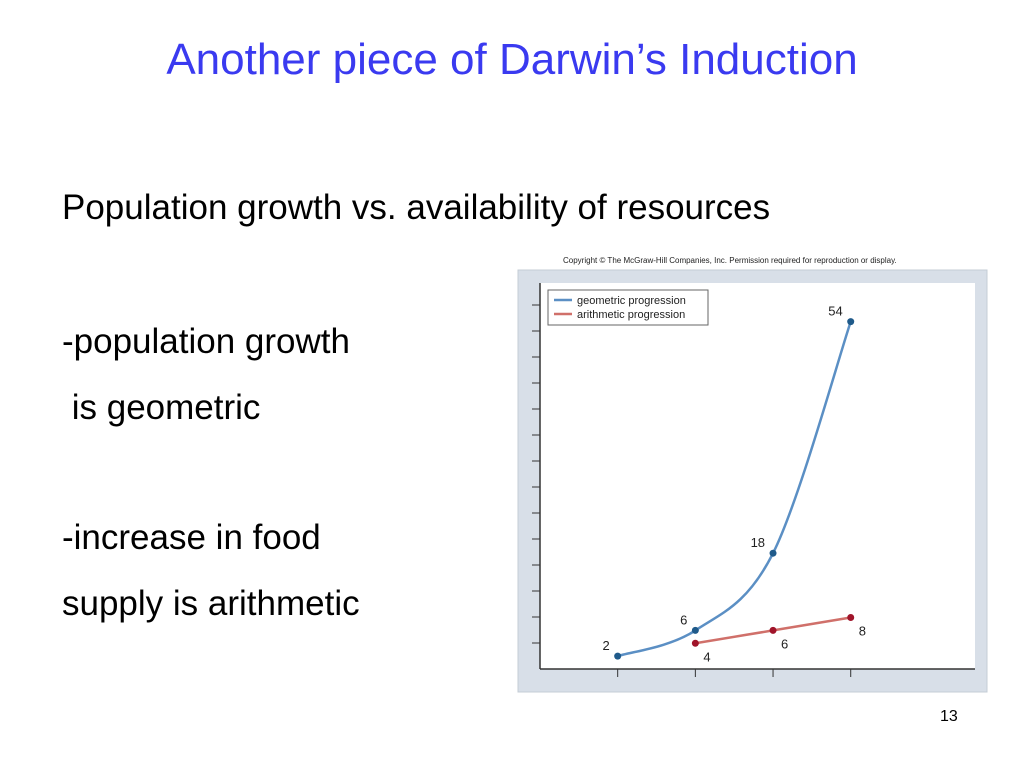 The width and height of the screenshot is (1024, 768). What do you see at coordinates (206, 341) in the screenshot?
I see `bullet: -population growth` at bounding box center [206, 341].